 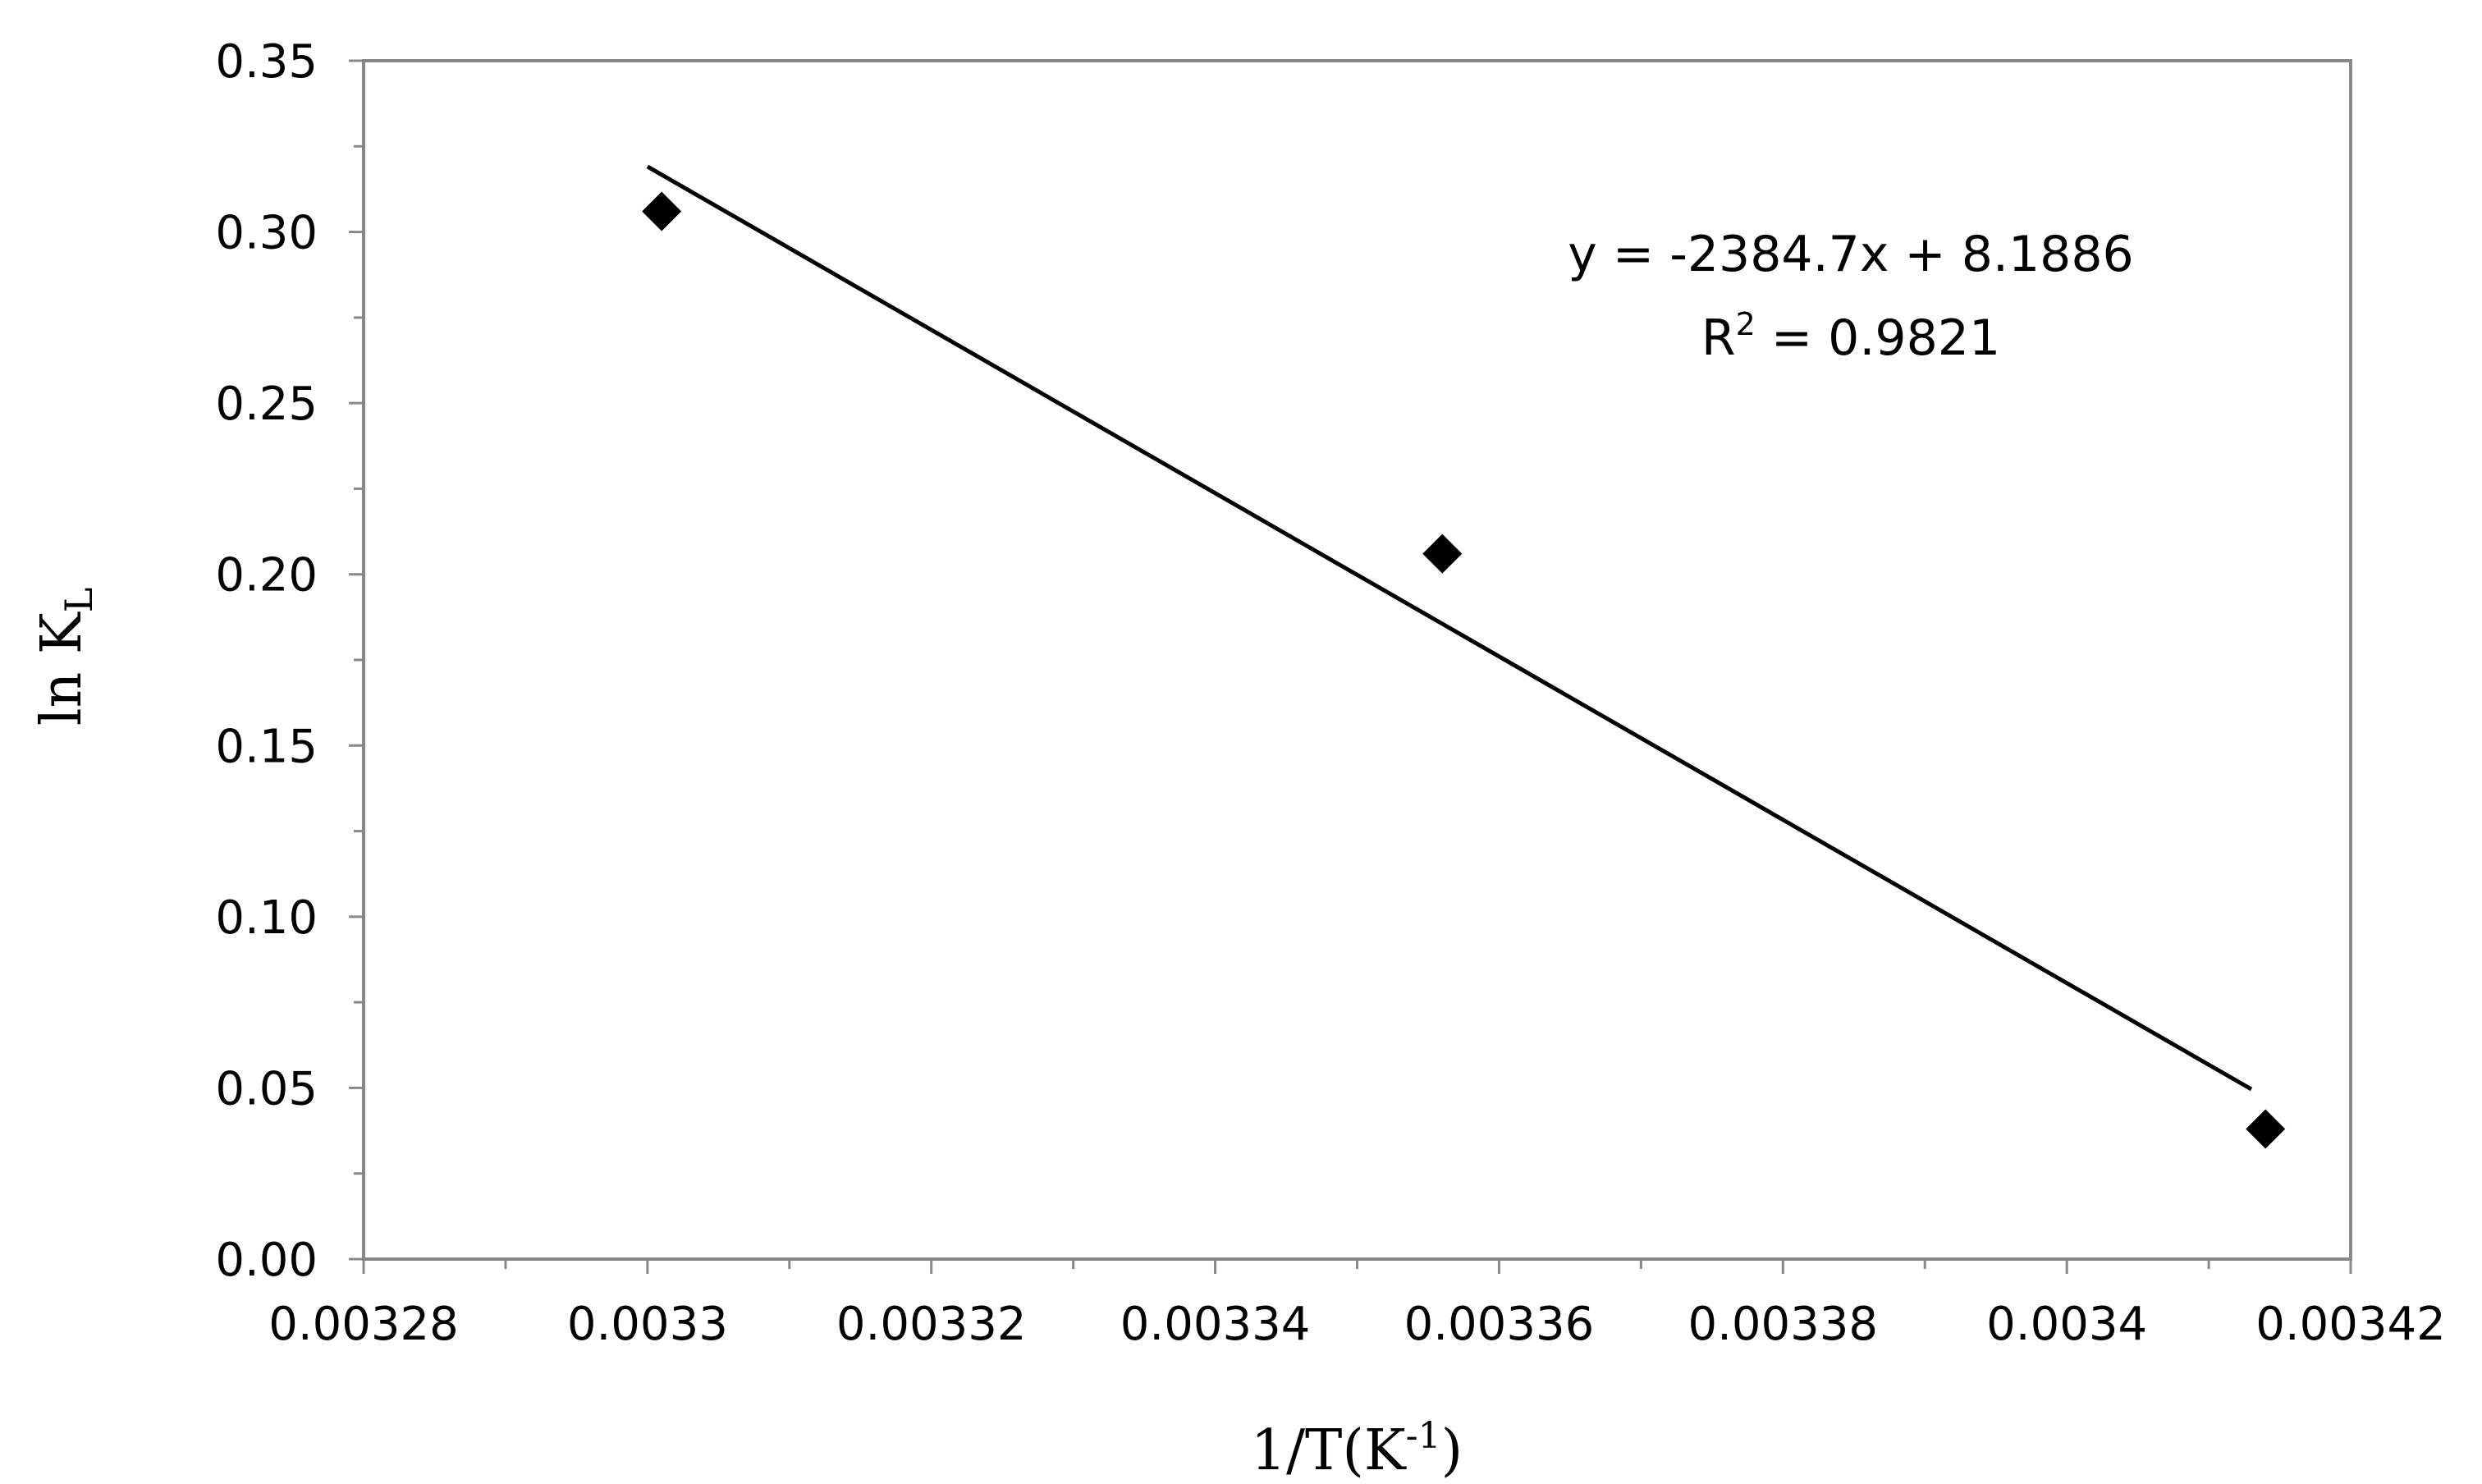 What do you see at coordinates (2351, 1324) in the screenshot?
I see `x-tick-label: 0.00342` at bounding box center [2351, 1324].